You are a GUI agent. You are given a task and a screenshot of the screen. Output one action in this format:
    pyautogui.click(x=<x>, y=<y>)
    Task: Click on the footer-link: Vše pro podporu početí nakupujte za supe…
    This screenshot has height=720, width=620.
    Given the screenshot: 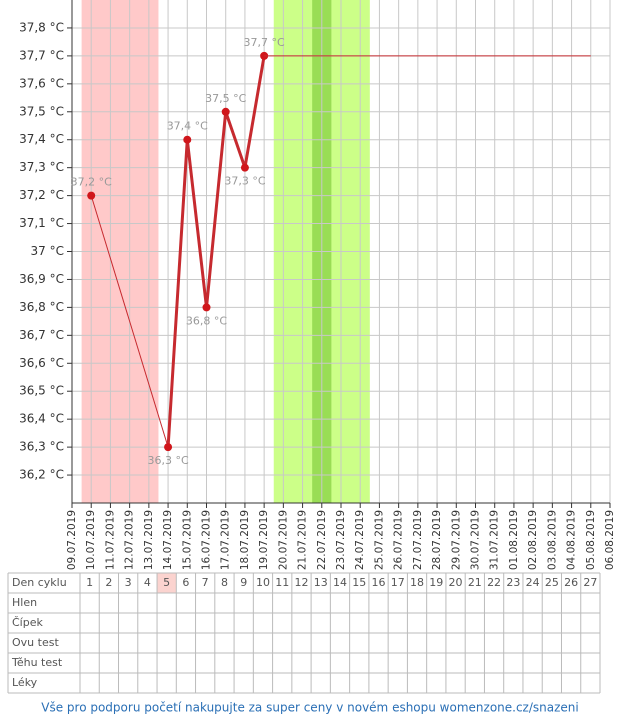 What is the action you would take?
    pyautogui.click(x=309, y=708)
    